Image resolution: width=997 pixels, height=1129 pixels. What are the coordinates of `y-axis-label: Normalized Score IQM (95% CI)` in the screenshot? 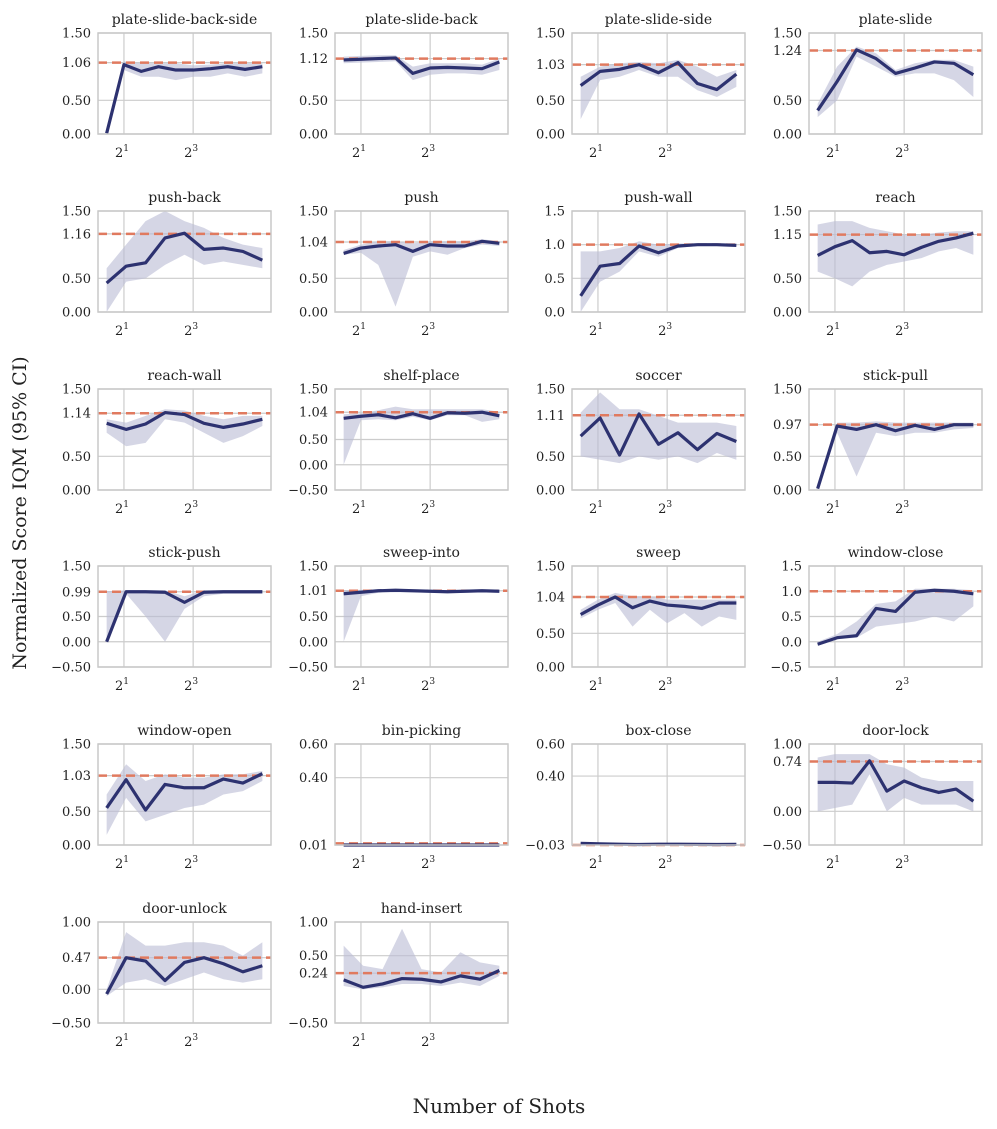 It's located at (20, 512).